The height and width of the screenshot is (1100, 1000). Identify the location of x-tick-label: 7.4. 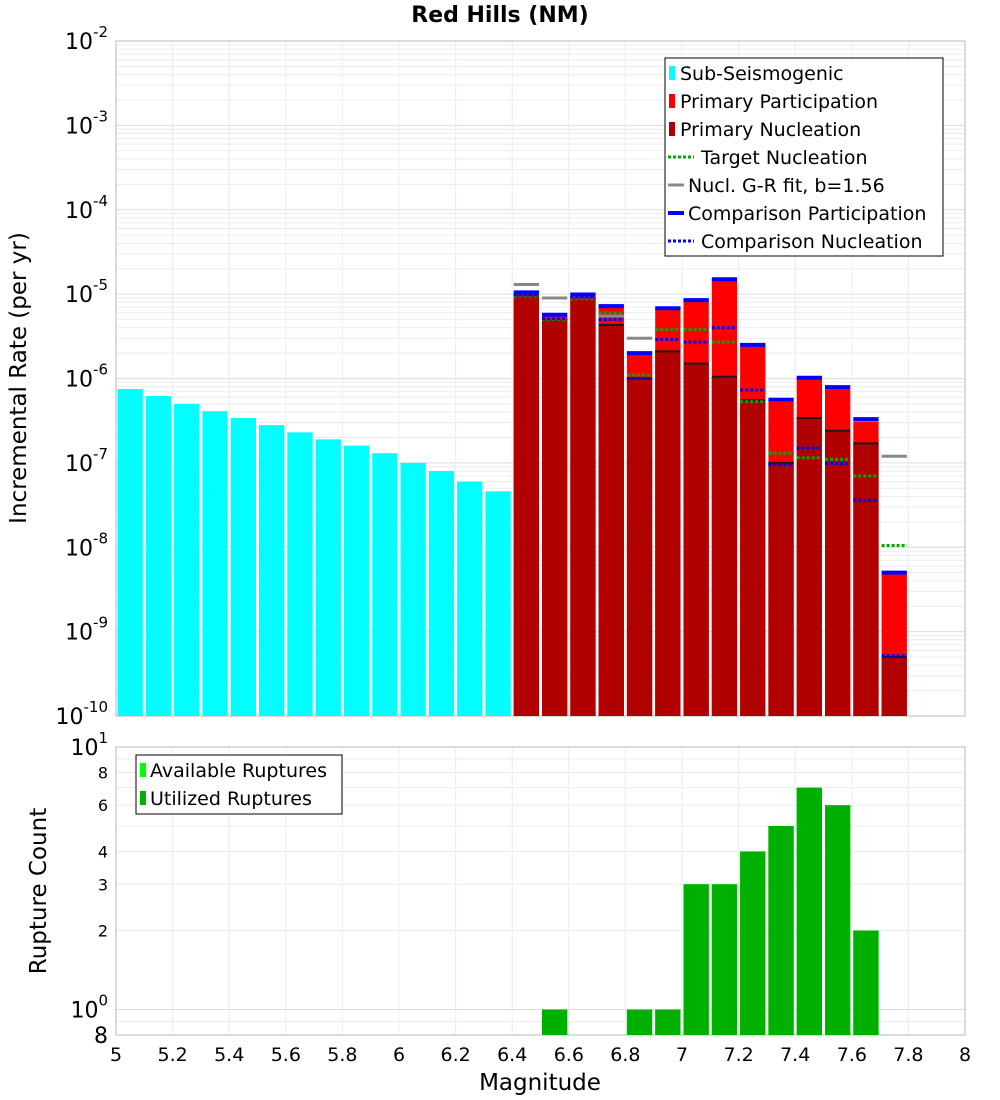
(795, 1055).